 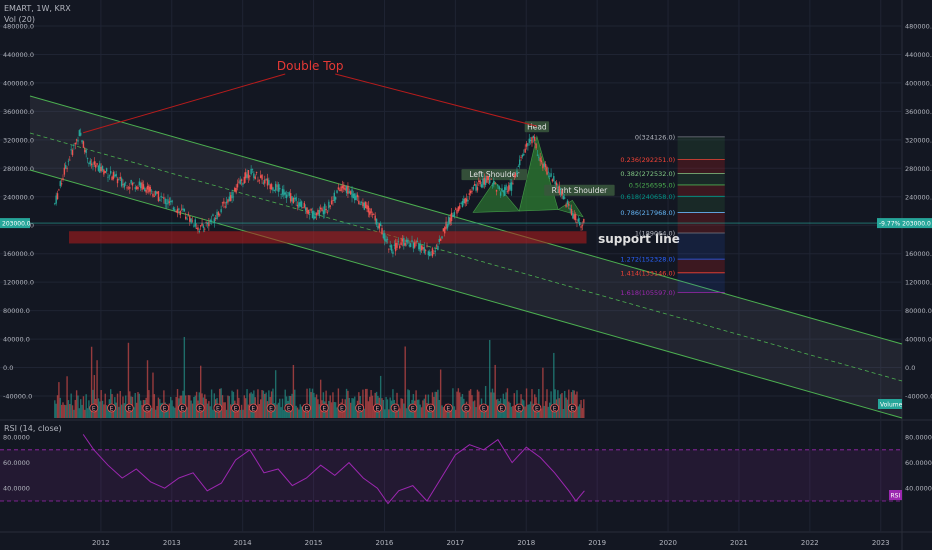 What do you see at coordinates (904, 223) in the screenshot?
I see `price-badge-right-bg` at bounding box center [904, 223].